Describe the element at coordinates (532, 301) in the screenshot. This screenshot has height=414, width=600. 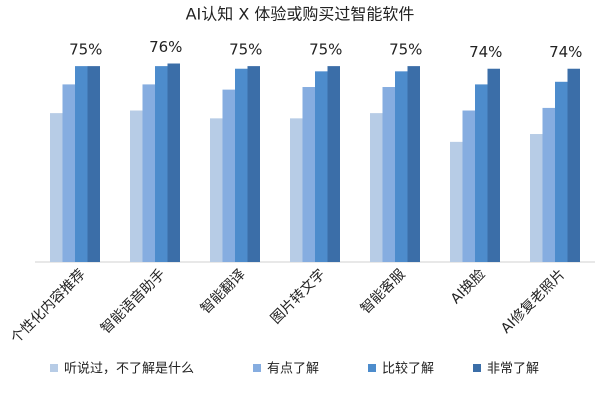
I see `x-tick-label: AI修复老照片` at that location.